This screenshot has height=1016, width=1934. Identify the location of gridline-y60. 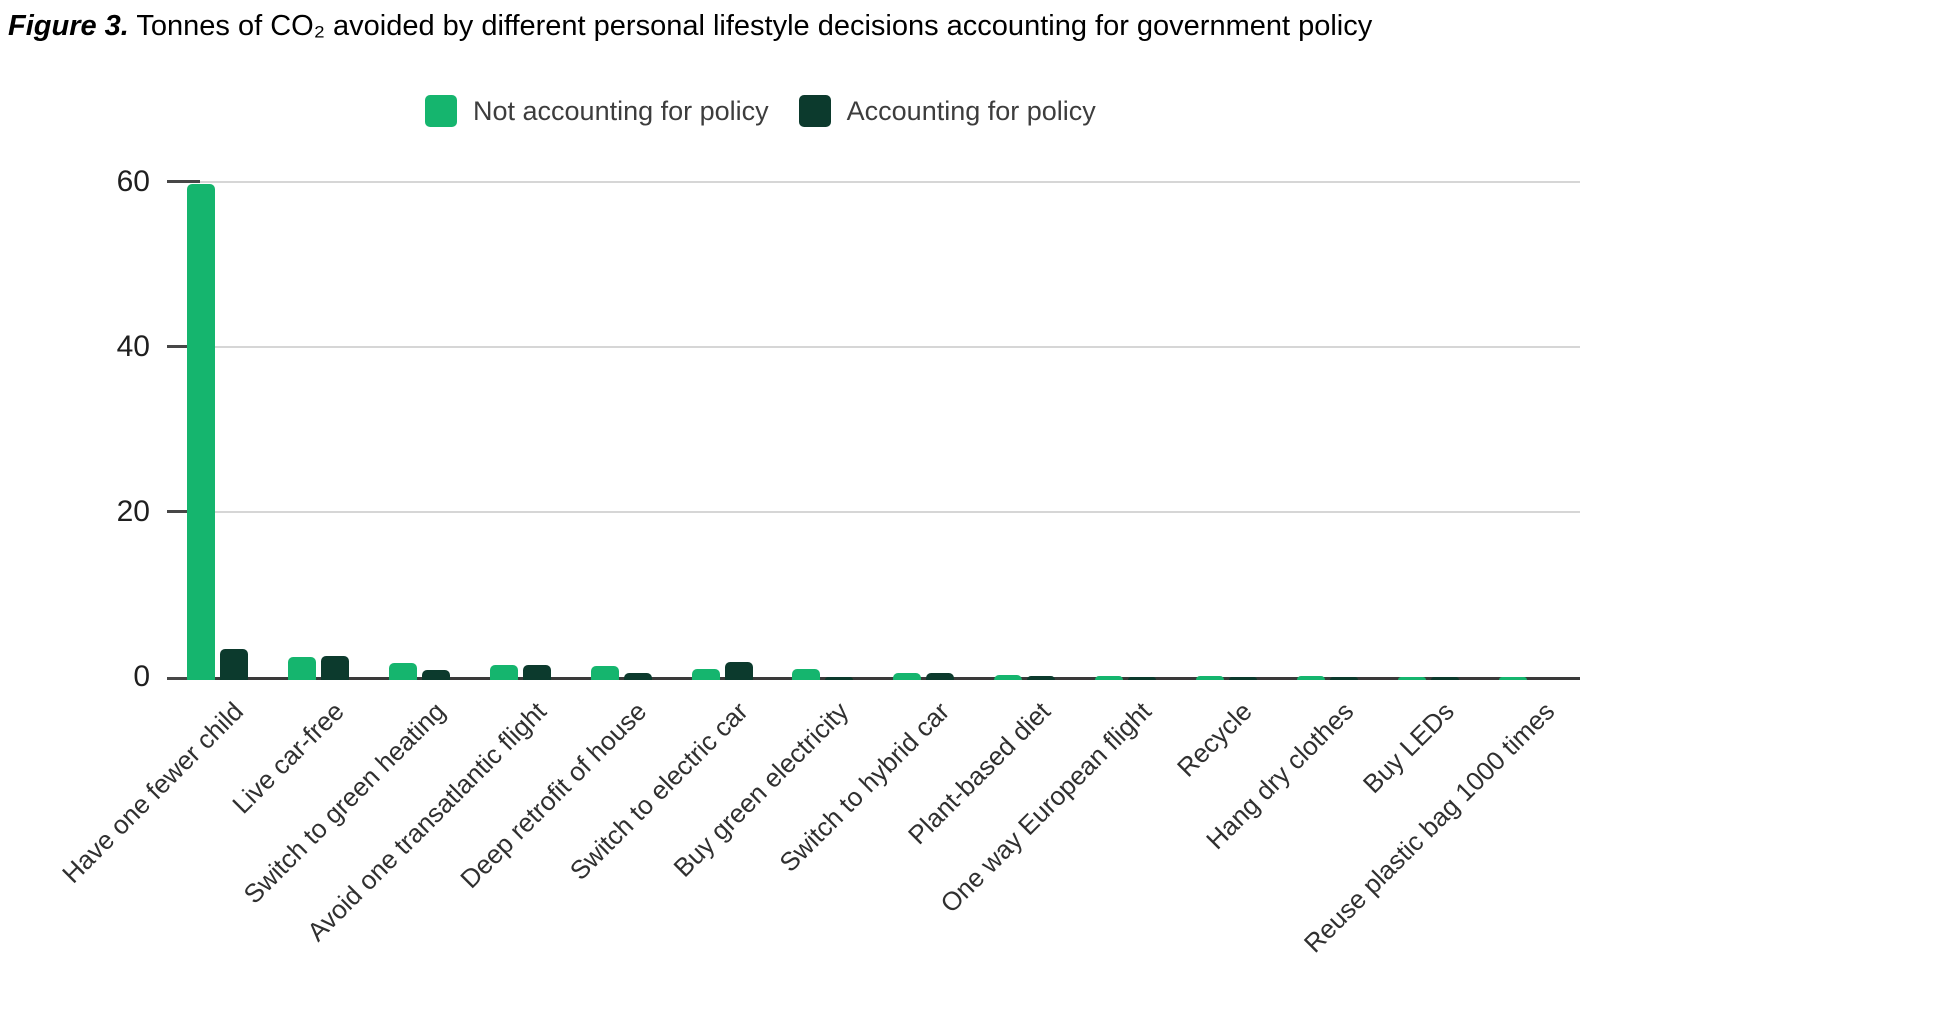
(873, 182).